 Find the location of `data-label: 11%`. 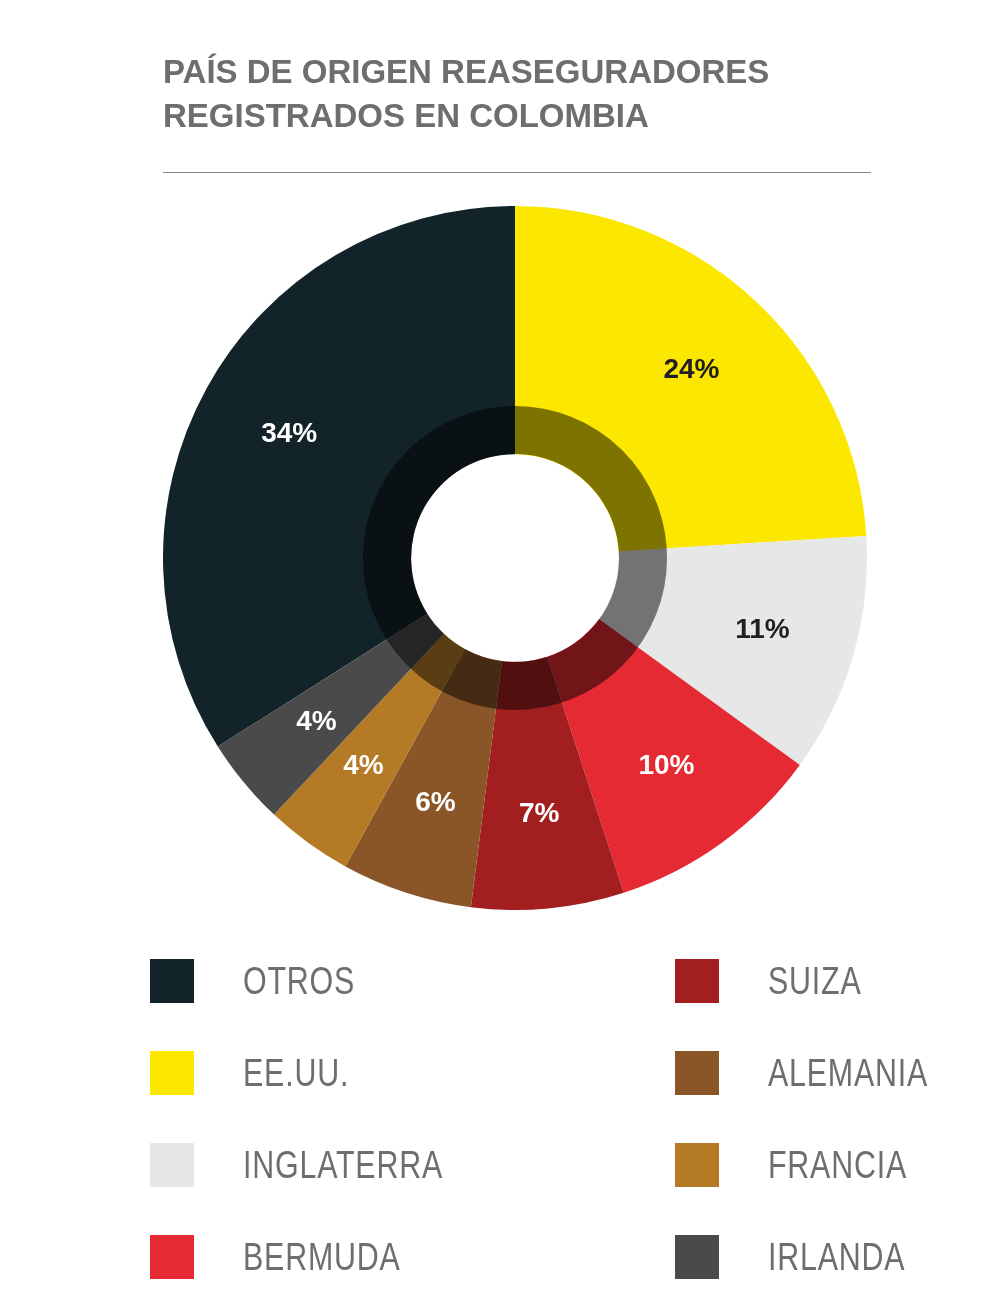

data-label: 11% is located at coordinates (762, 628).